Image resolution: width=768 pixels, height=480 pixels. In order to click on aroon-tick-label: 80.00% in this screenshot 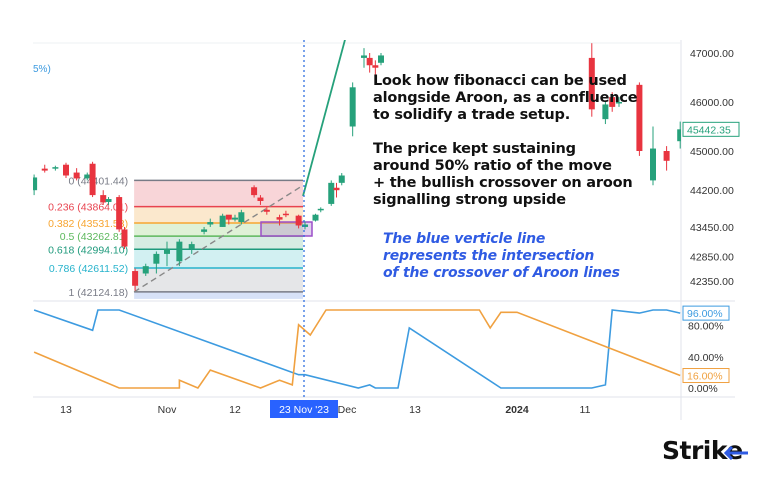, I will do `click(706, 327)`.